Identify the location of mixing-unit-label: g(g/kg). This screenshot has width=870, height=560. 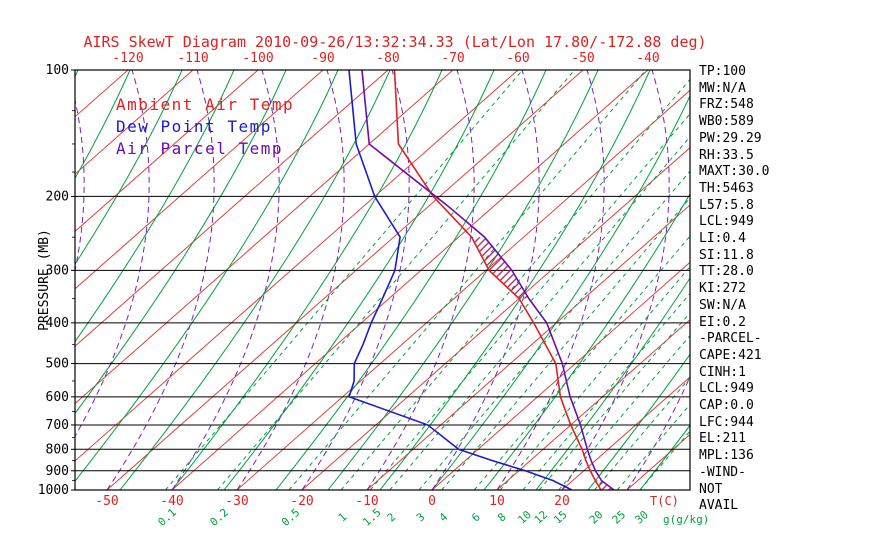
(686, 519).